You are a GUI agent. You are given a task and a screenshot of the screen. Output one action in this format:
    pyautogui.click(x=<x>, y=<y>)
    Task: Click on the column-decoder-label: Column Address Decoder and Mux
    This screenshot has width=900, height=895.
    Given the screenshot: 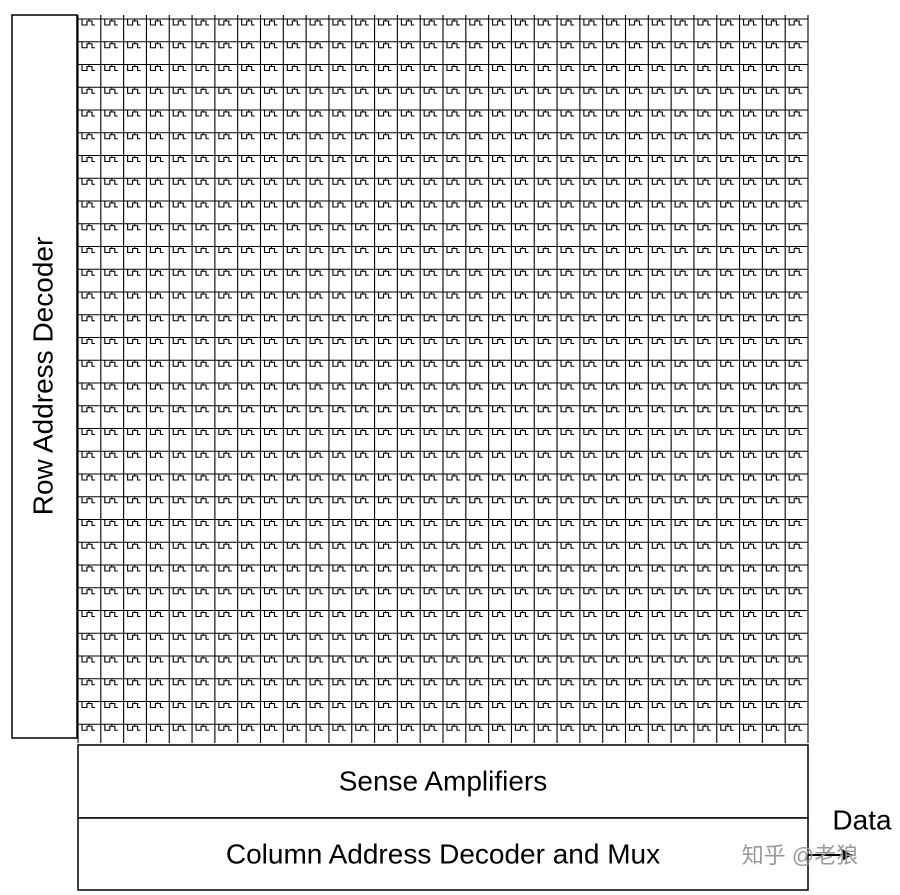 What is the action you would take?
    pyautogui.click(x=443, y=853)
    